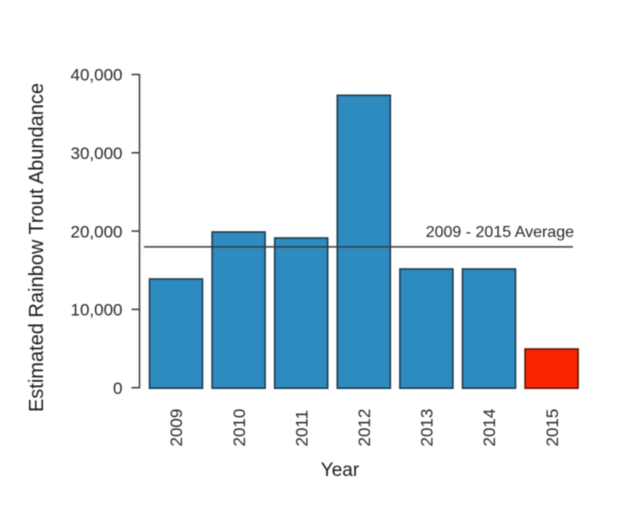 This screenshot has height=529, width=636. Describe the element at coordinates (364, 428) in the screenshot. I see `svg-text: 2012` at that location.